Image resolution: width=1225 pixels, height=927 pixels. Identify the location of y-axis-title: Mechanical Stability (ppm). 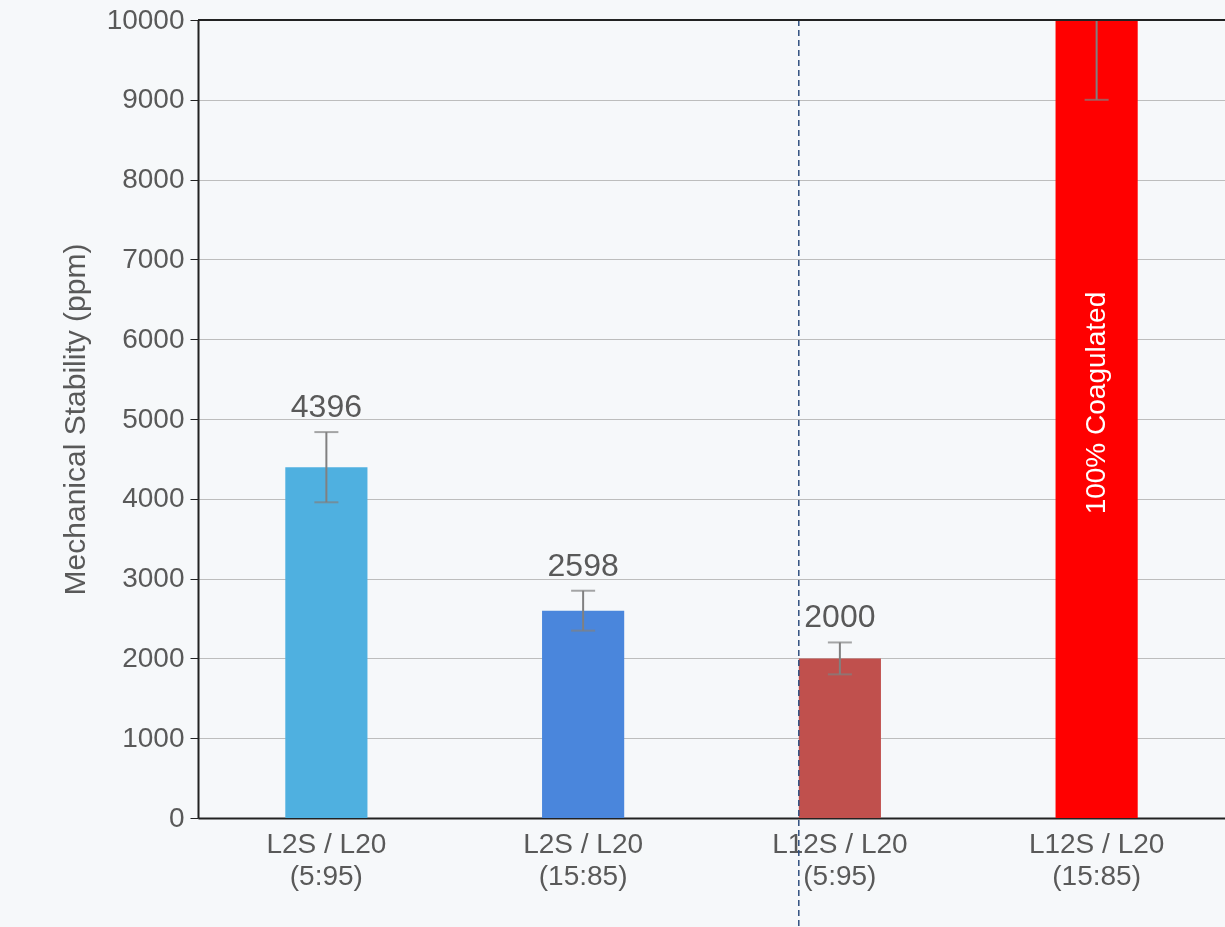
(74, 419).